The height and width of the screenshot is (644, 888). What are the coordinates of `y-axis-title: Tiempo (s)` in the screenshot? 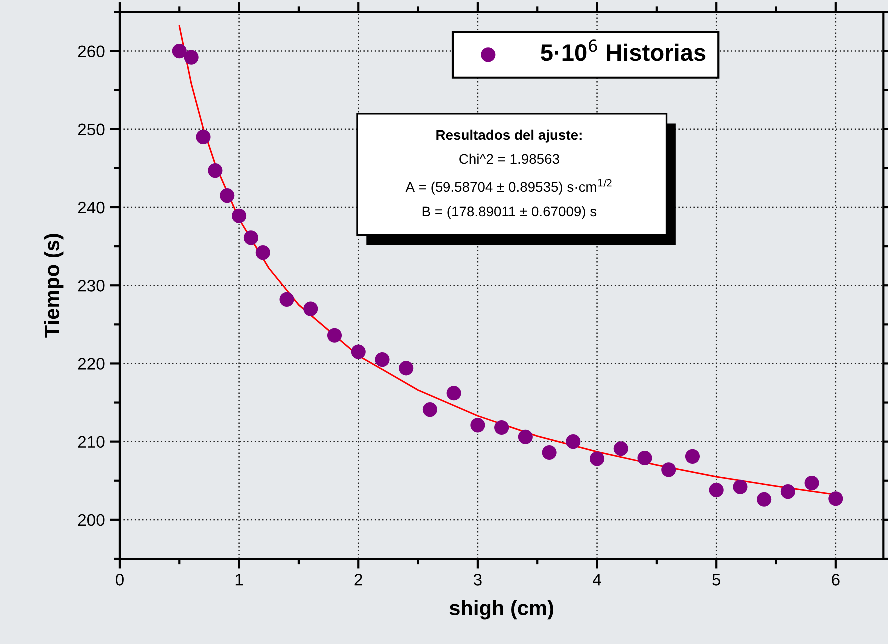 It's located at (54, 286).